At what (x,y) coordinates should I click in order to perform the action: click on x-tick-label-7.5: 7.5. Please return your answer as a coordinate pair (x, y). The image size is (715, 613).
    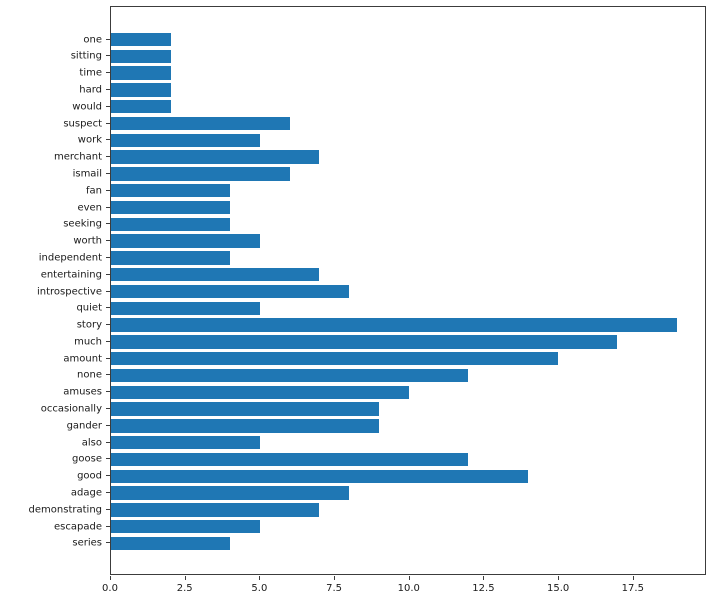
    Looking at the image, I should click on (334, 588).